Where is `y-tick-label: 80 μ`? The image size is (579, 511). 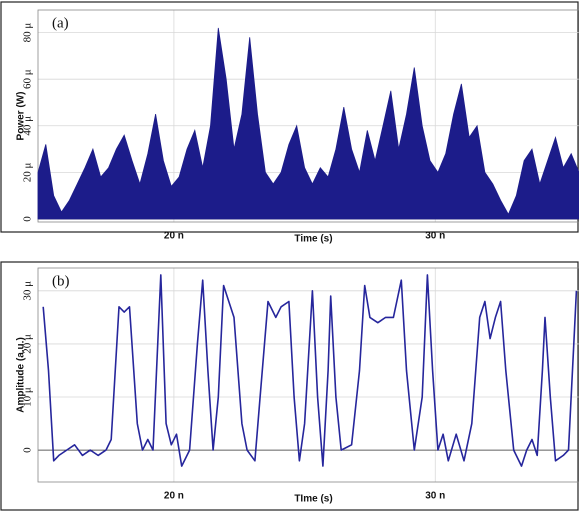
y-tick-label: 80 μ is located at coordinates (28, 33).